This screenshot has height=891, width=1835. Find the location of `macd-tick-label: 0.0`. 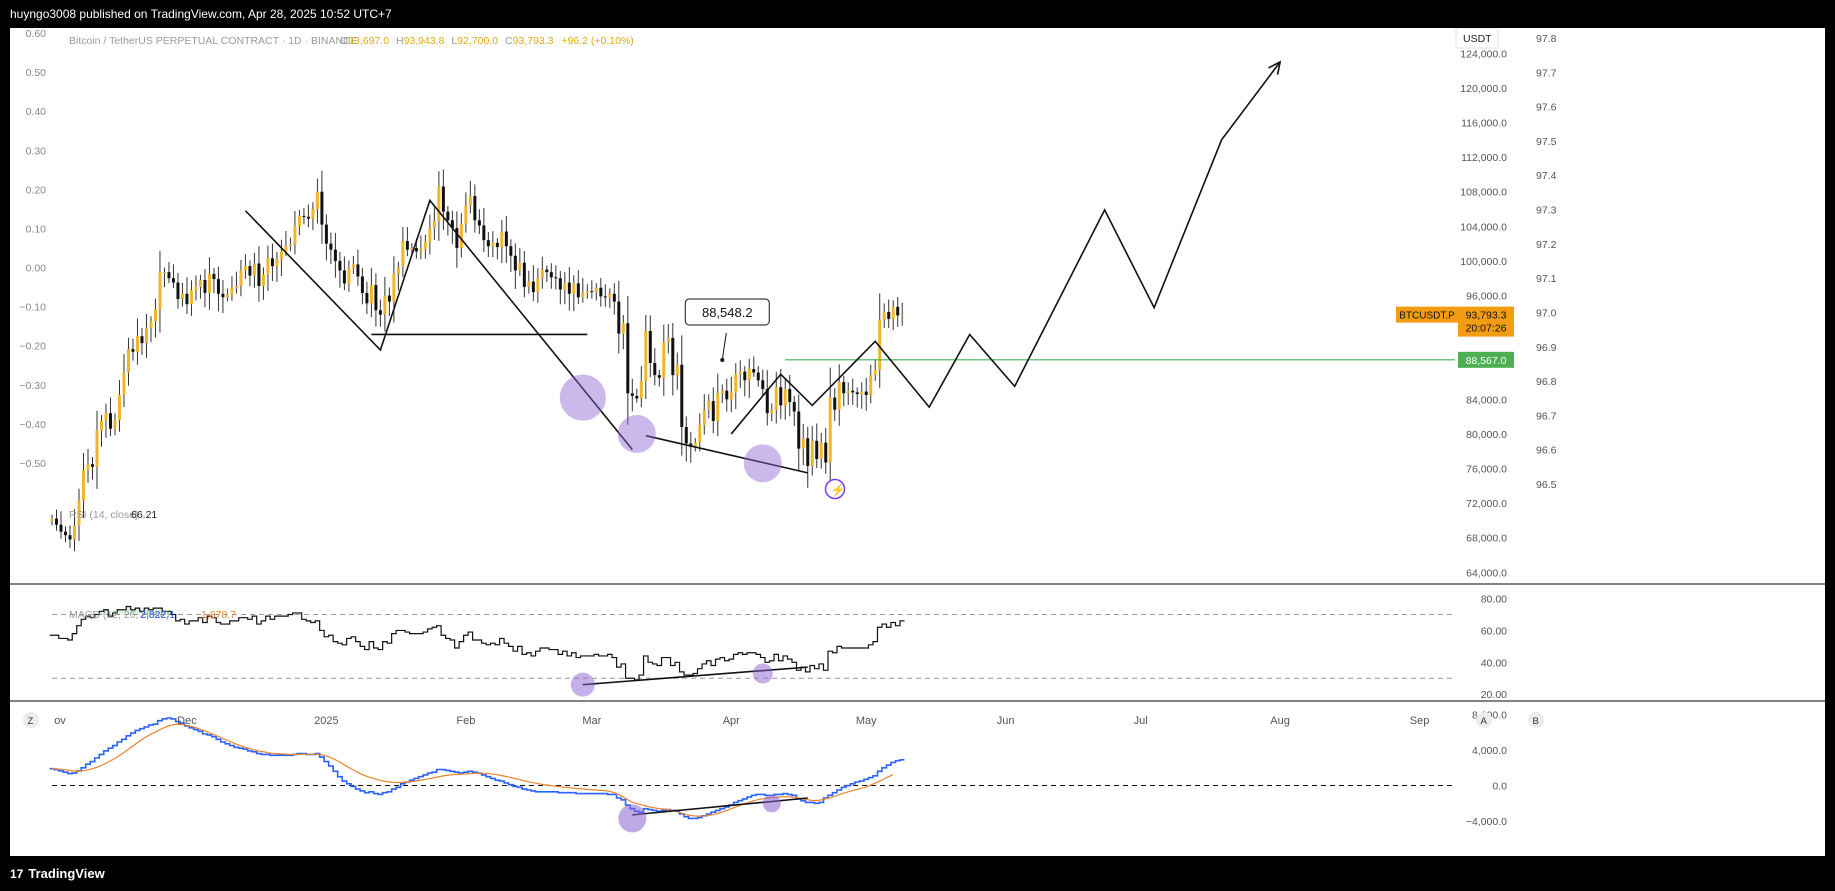

macd-tick-label: 0.0 is located at coordinates (1499, 787).